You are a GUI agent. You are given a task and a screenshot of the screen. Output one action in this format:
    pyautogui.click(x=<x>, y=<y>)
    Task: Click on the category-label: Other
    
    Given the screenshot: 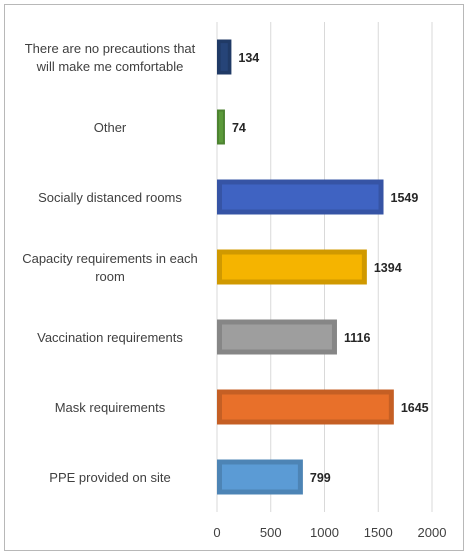 What is the action you would take?
    pyautogui.click(x=110, y=127)
    